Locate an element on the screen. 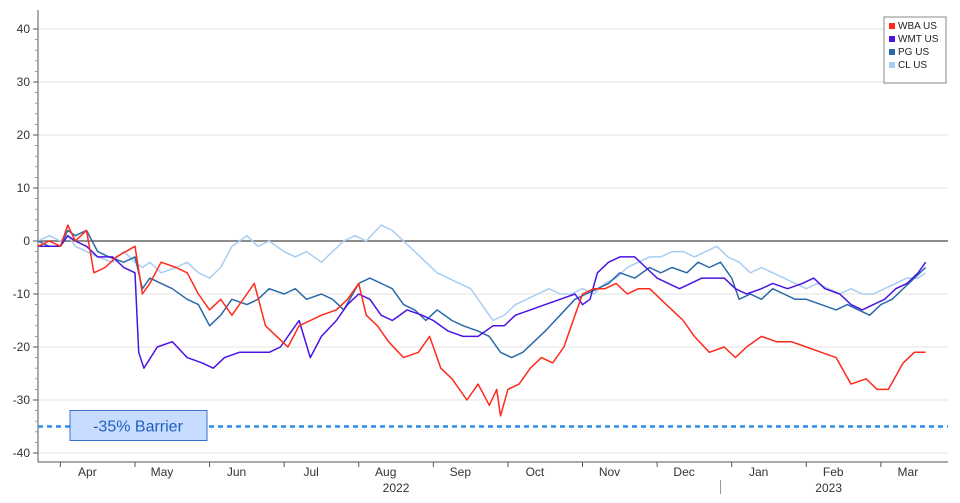 The image size is (960, 503). y-tick-label: -20 is located at coordinates (22, 347).